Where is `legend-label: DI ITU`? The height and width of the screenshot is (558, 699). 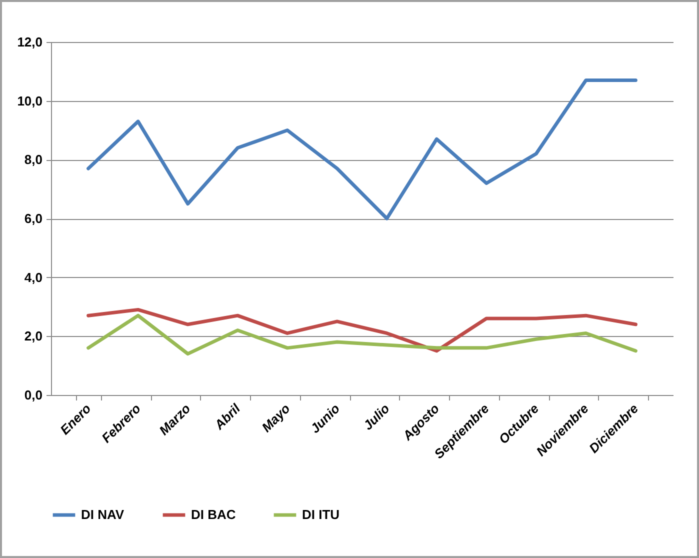 legend-label: DI ITU is located at coordinates (321, 514).